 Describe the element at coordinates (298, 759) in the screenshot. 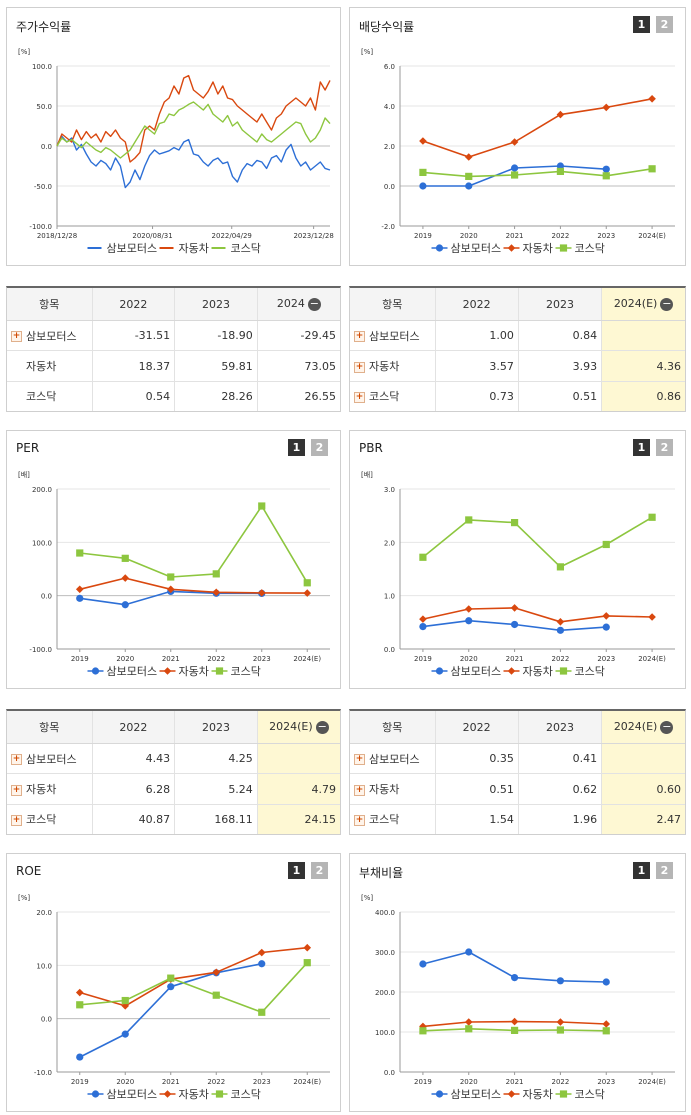

I see `table-cell` at that location.